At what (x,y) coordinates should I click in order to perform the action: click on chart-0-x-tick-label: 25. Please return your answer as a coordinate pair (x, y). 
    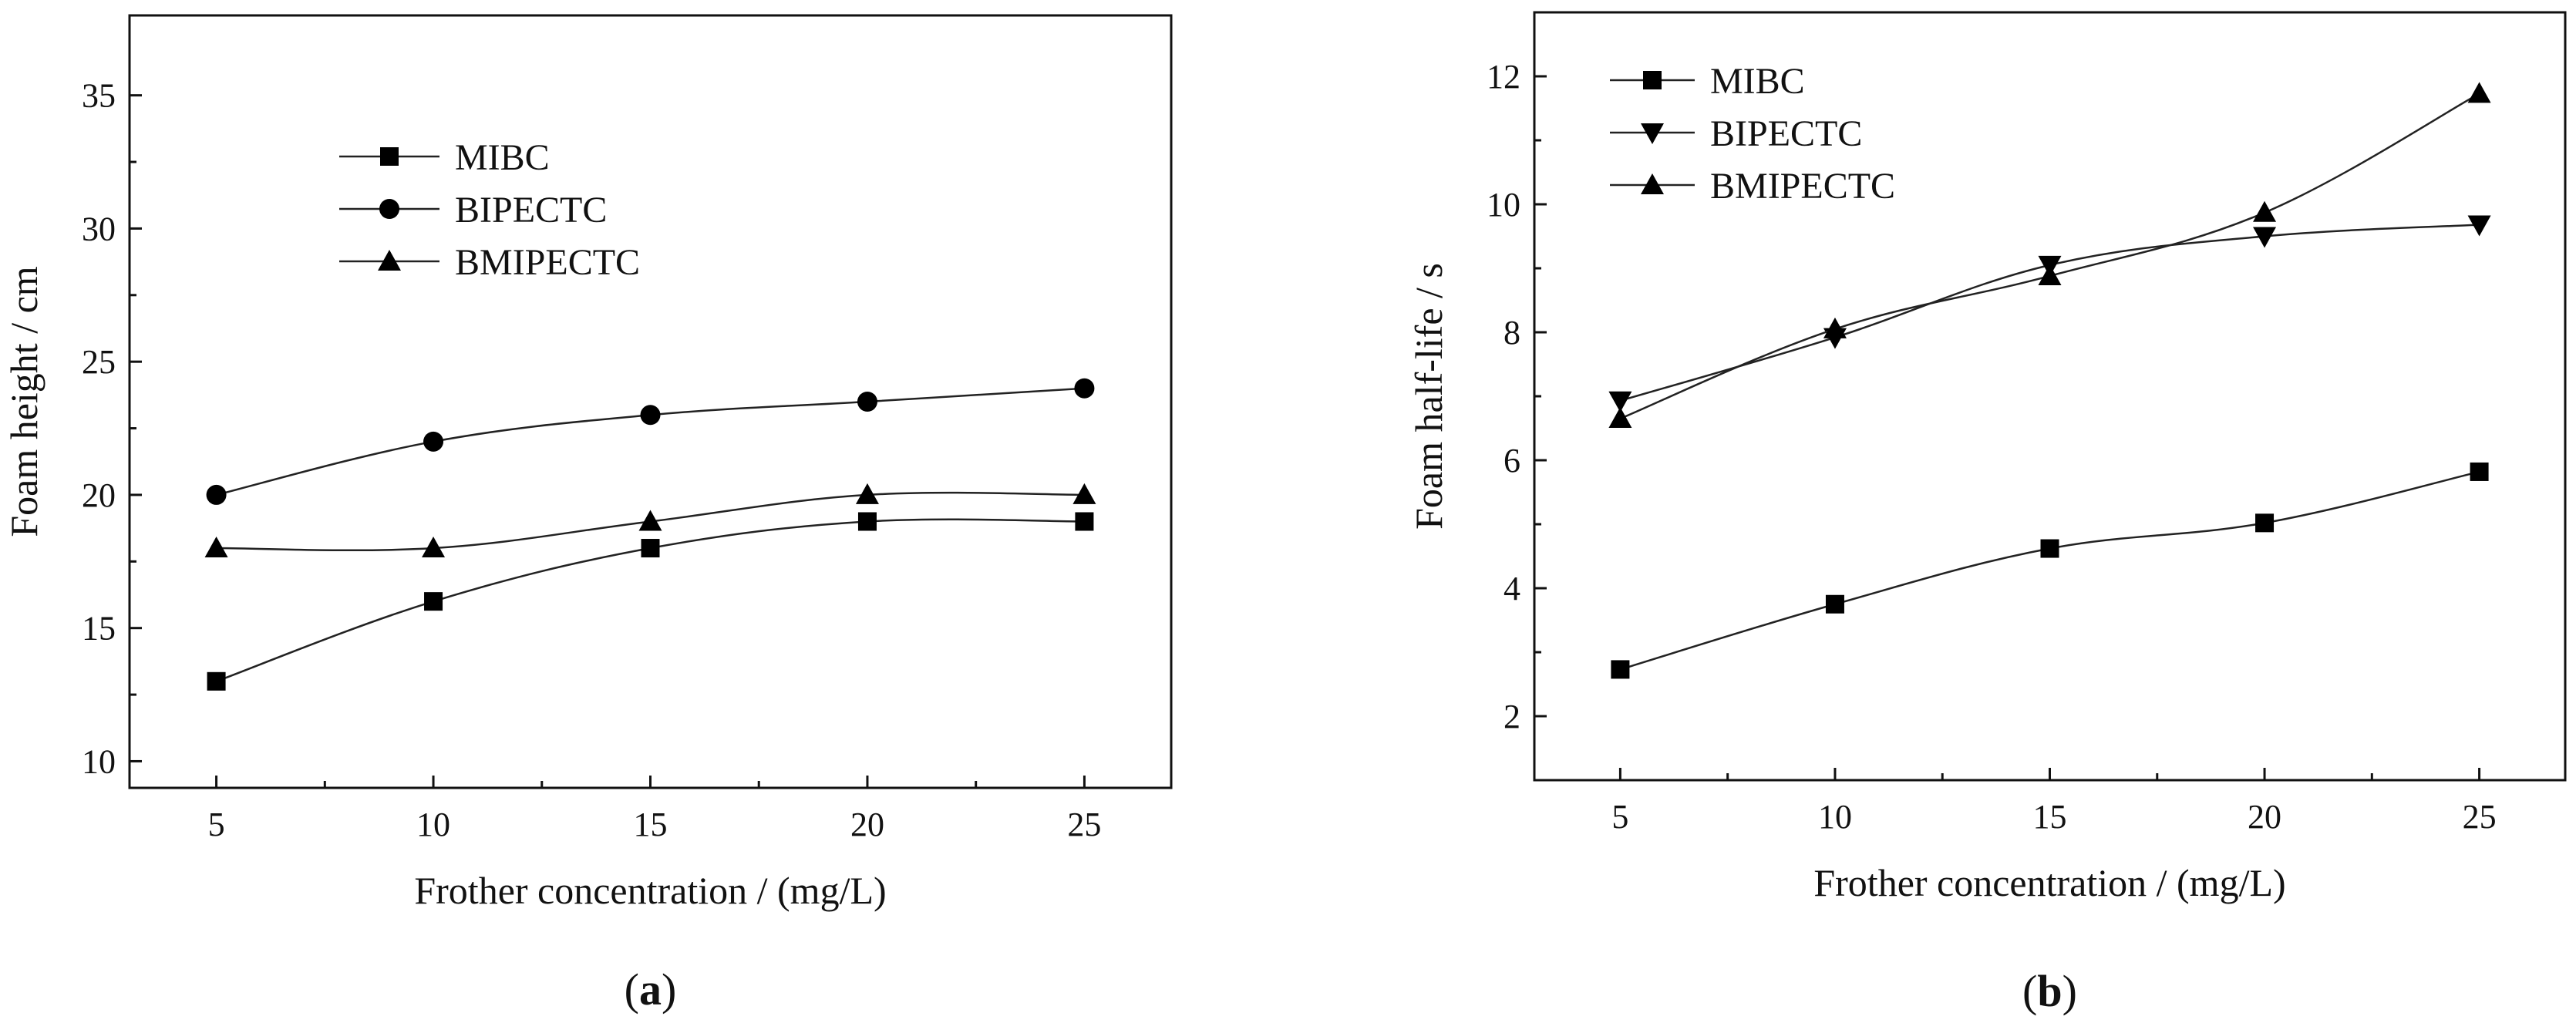
    Looking at the image, I should click on (1084, 824).